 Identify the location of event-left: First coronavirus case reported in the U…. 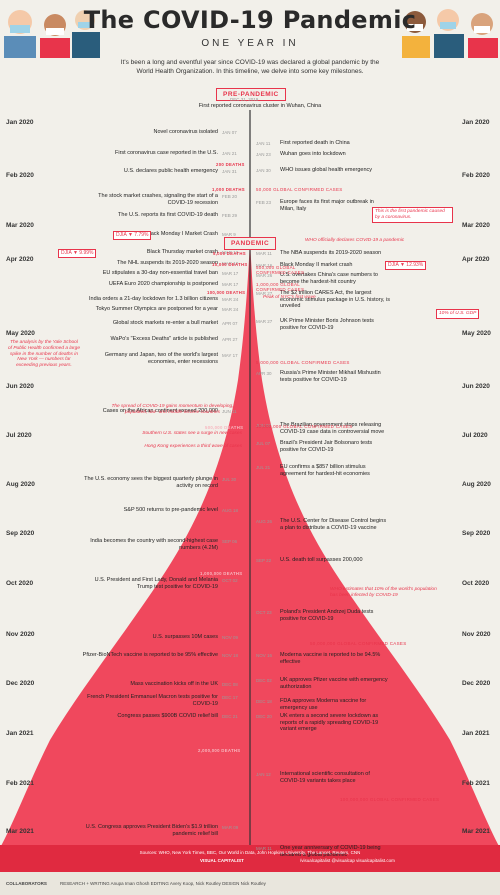
(166, 153).